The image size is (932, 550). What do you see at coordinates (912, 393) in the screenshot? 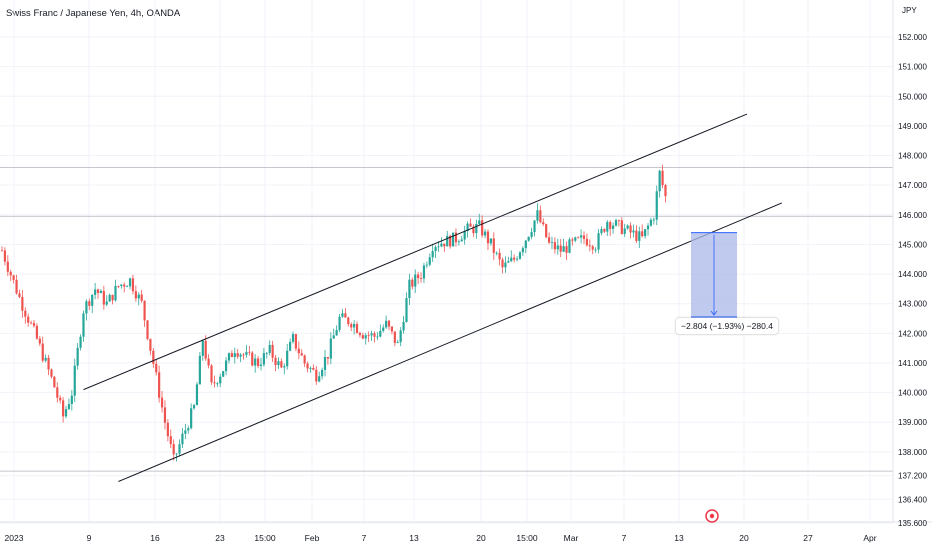
I see `y-tick-label: 140.000` at bounding box center [912, 393].